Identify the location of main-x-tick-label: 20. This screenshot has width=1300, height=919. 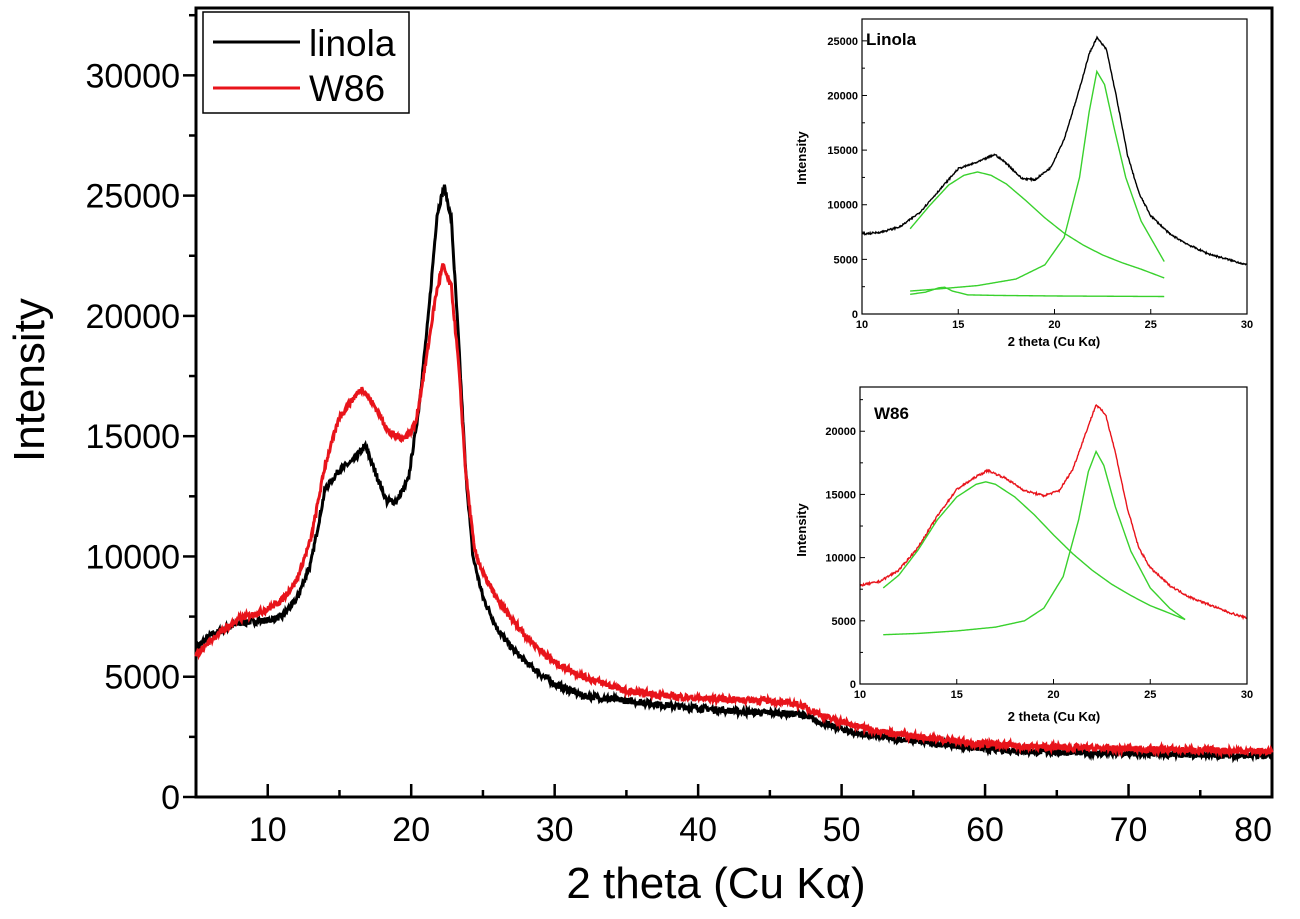
(411, 830).